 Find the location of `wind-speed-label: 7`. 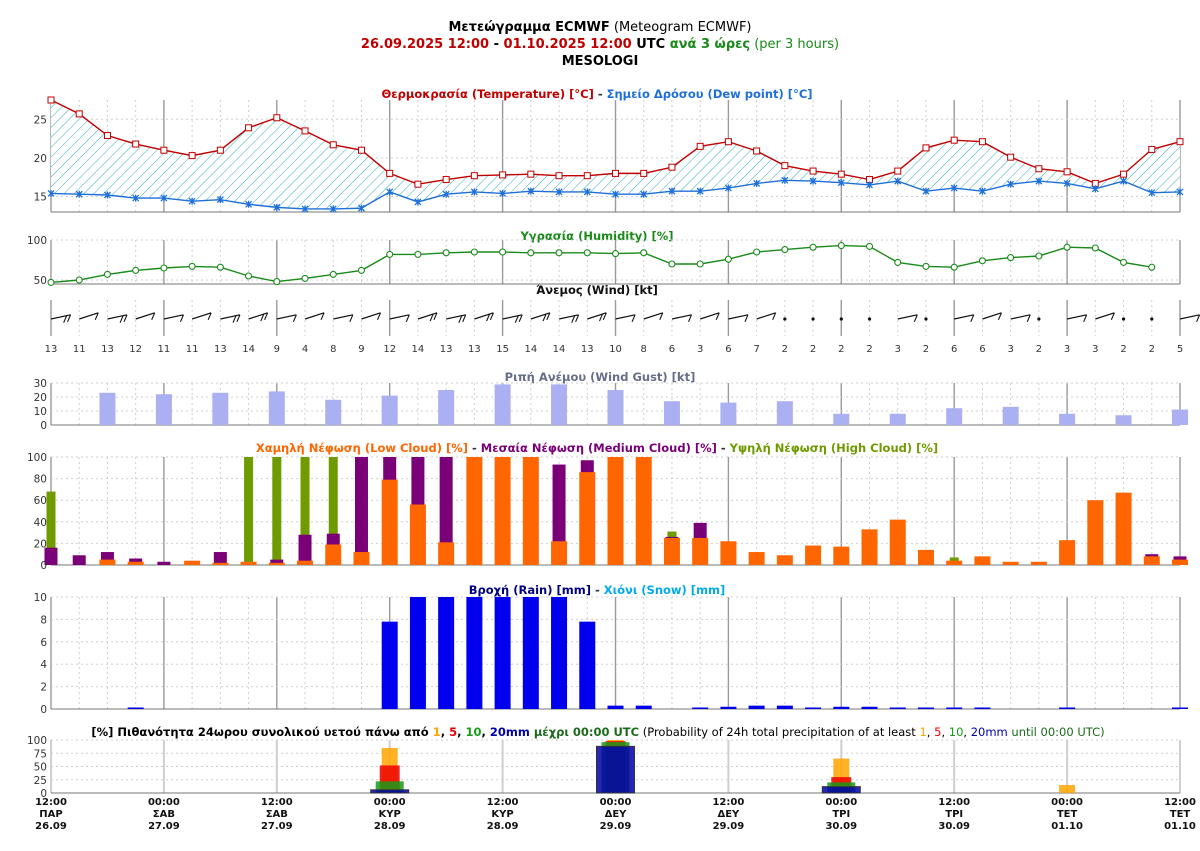

wind-speed-label: 7 is located at coordinates (756, 349).